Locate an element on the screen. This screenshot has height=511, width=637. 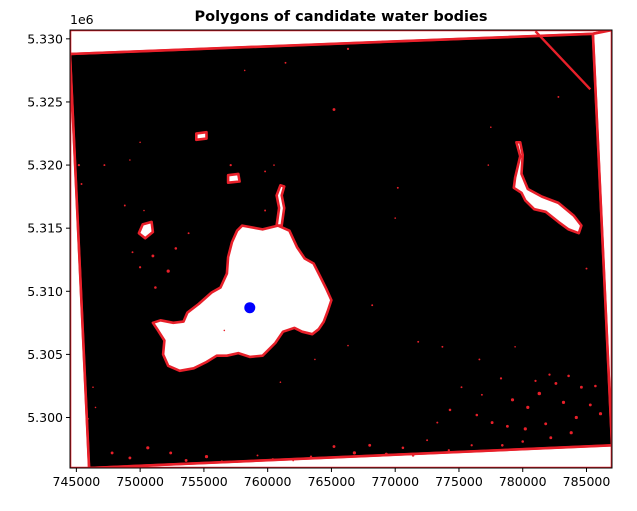
x-tick-label: 745000 is located at coordinates (77, 481).